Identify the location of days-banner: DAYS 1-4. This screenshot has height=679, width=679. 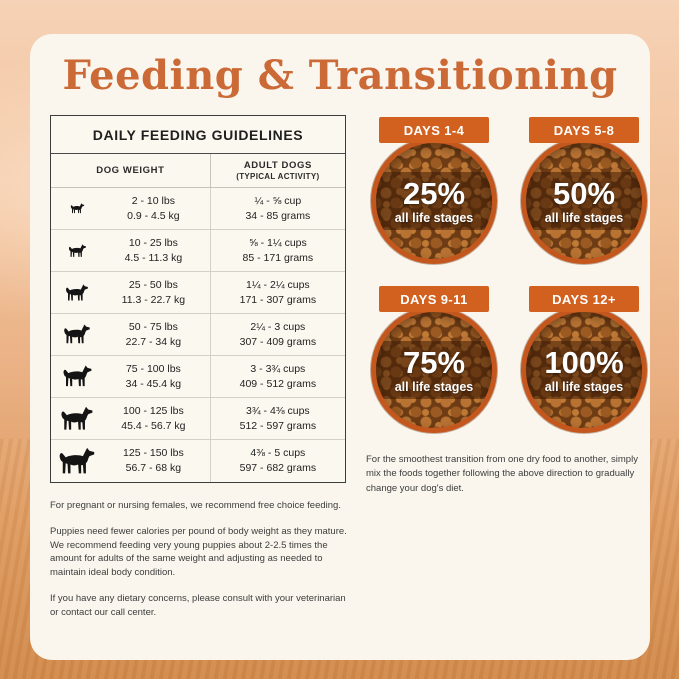
(434, 130).